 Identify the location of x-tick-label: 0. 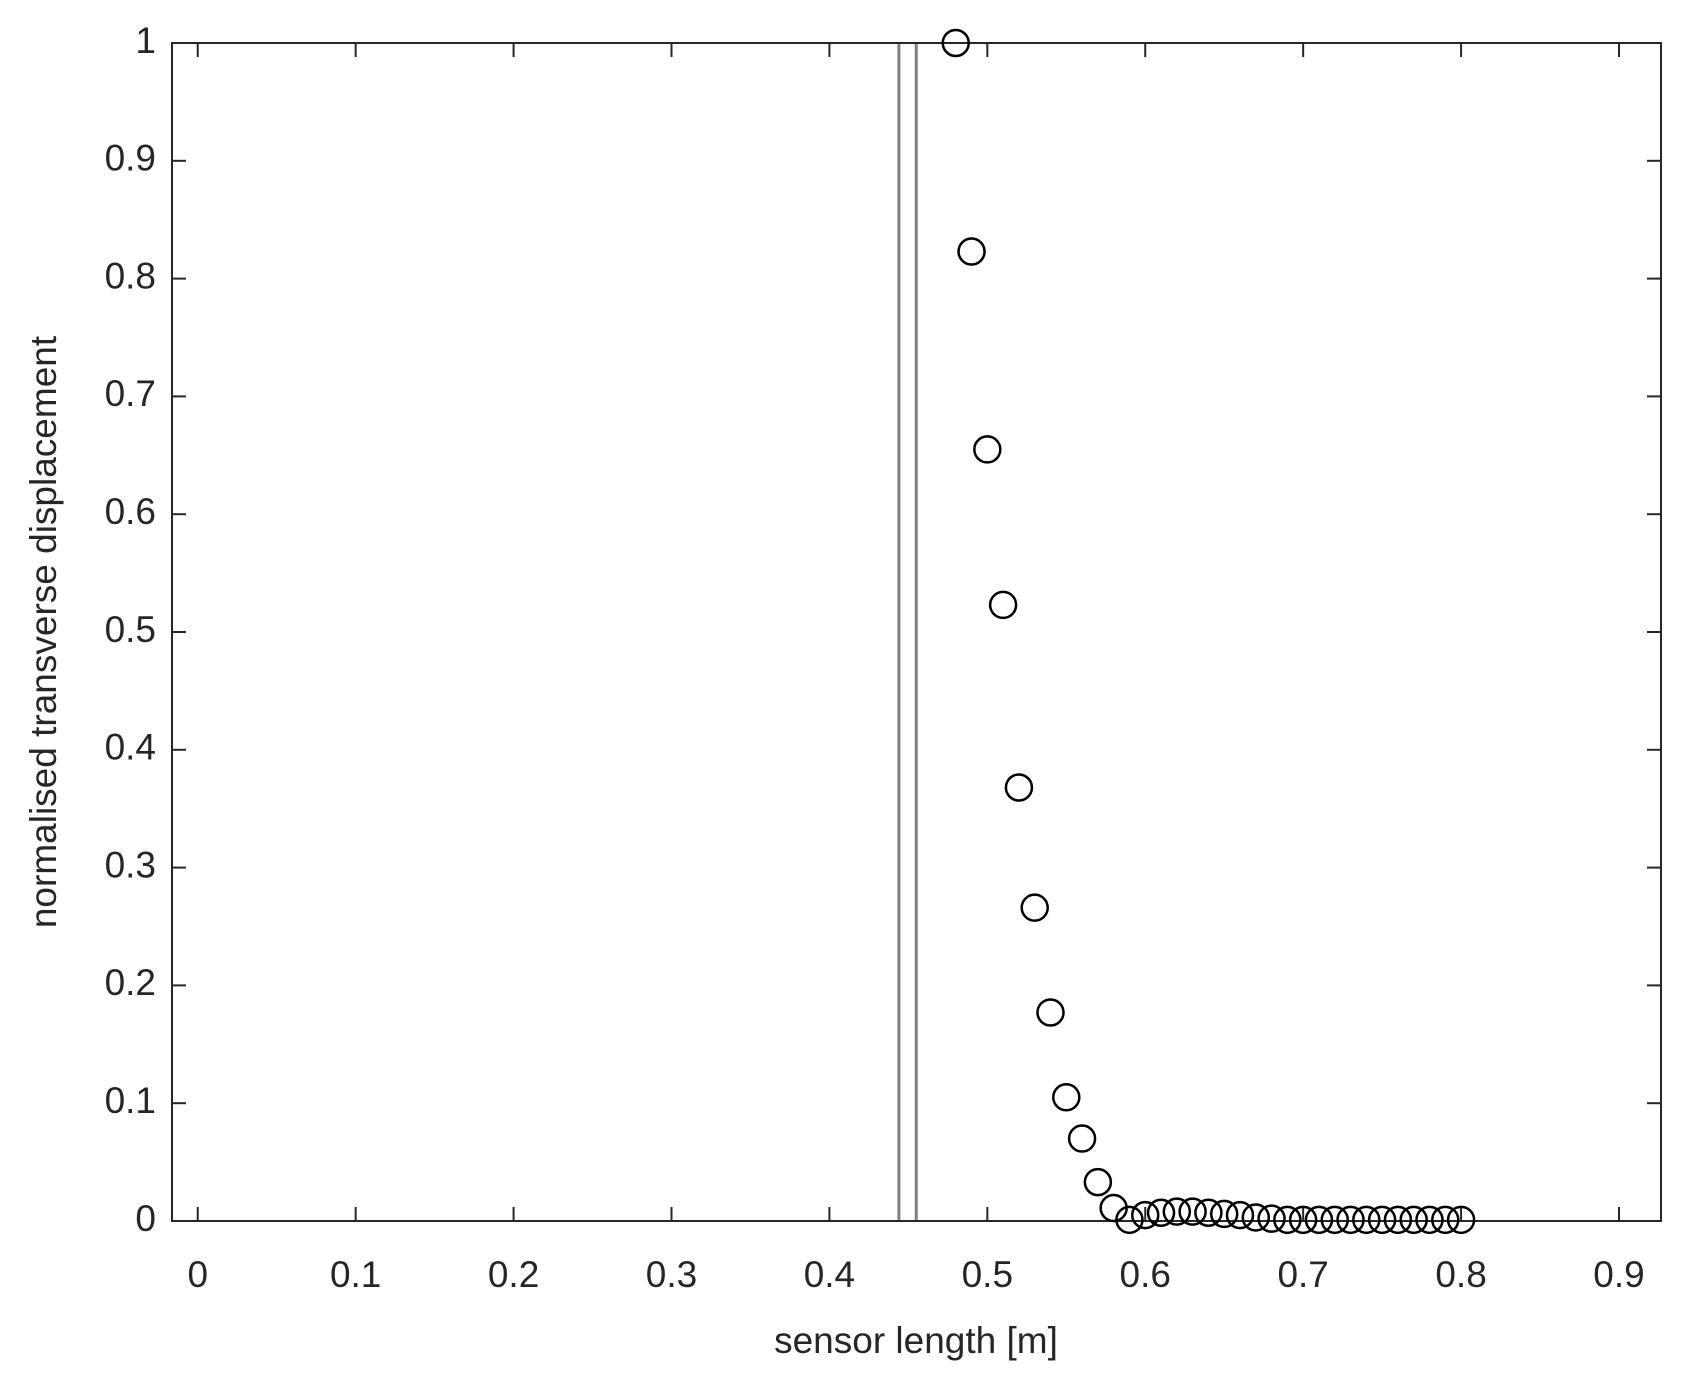
(197, 1274).